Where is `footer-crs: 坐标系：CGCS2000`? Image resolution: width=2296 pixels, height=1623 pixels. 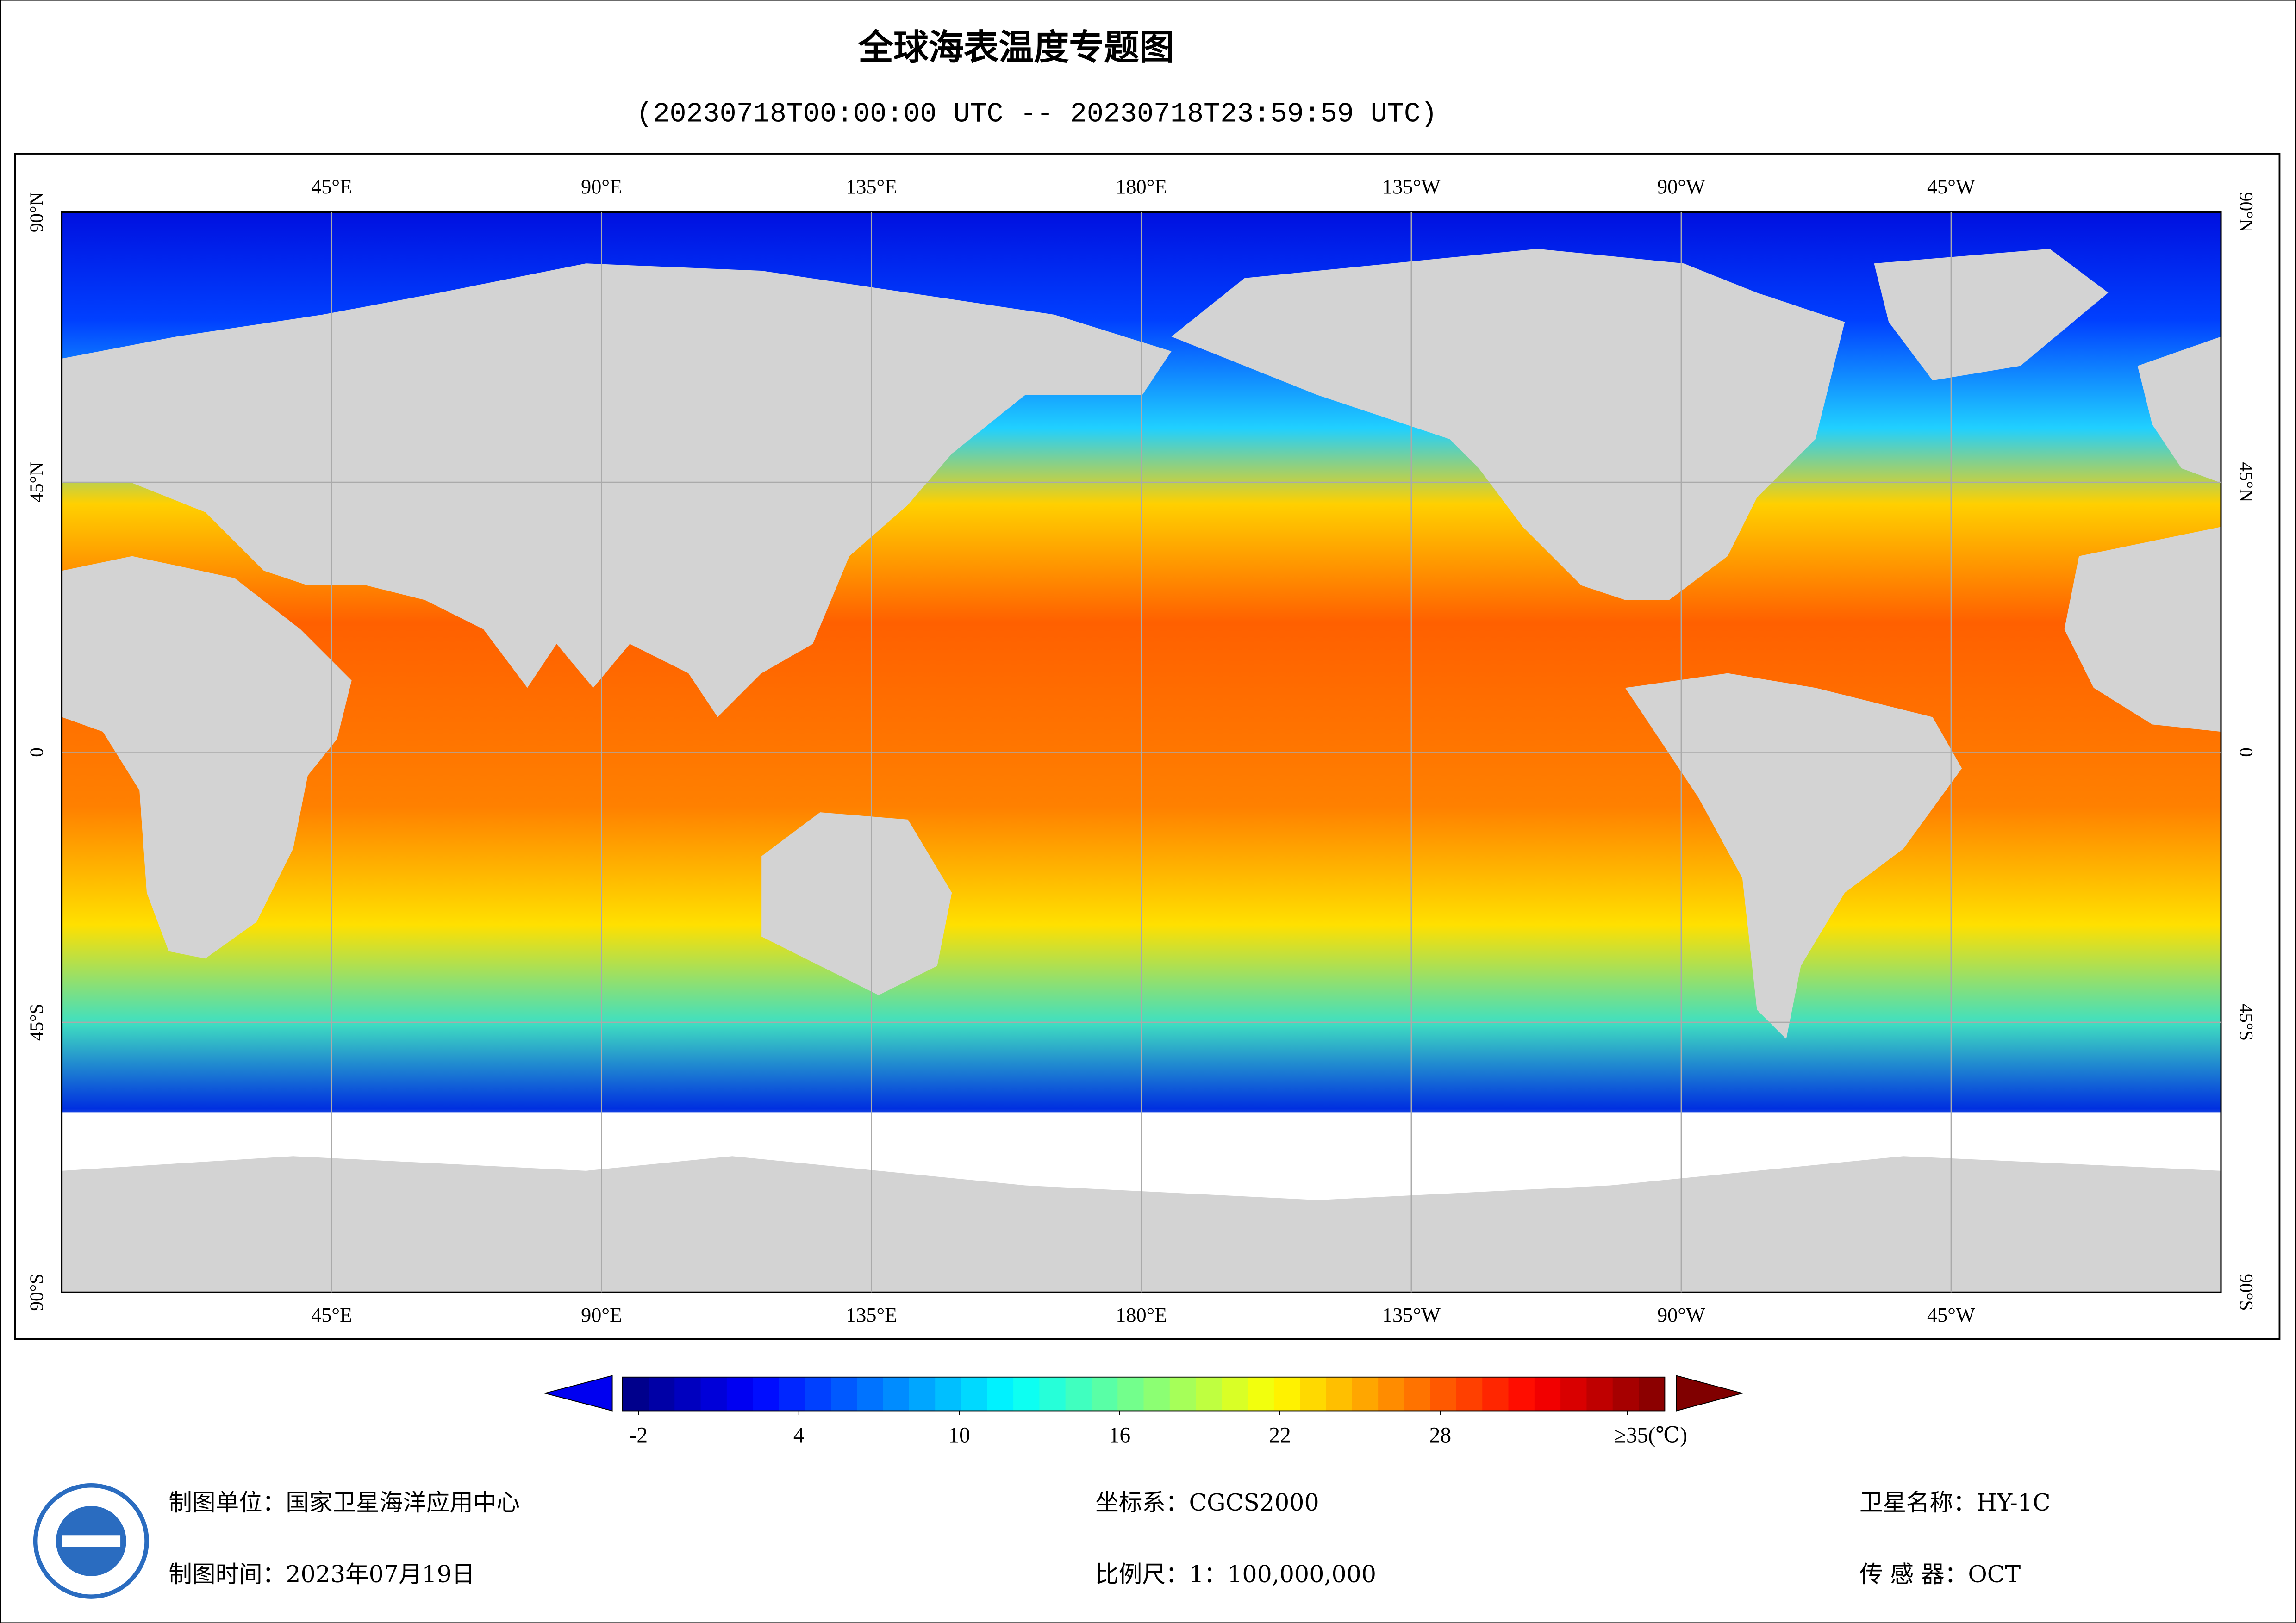 footer-crs: 坐标系：CGCS2000 is located at coordinates (1207, 1502).